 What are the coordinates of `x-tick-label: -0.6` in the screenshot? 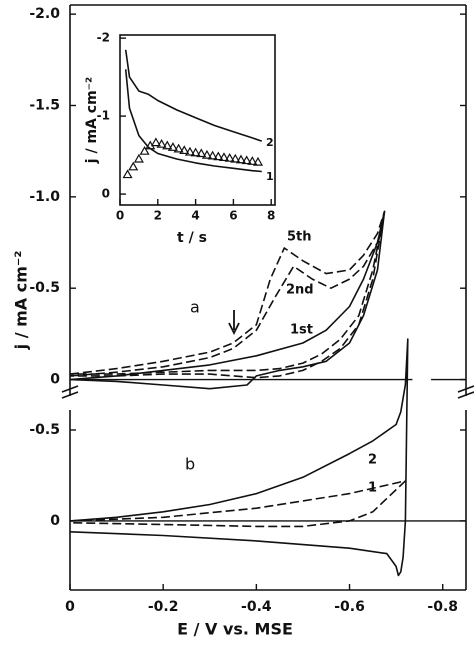 It's located at (349, 607).